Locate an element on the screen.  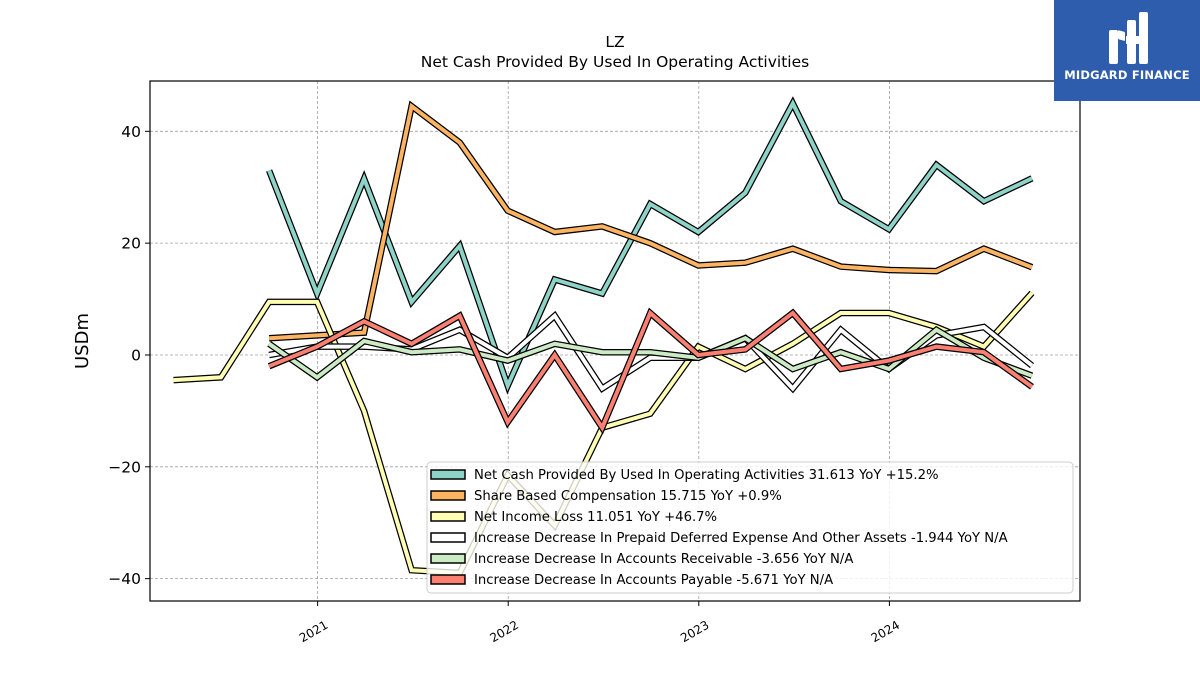
brand-mark-icon is located at coordinates (1128, 38).